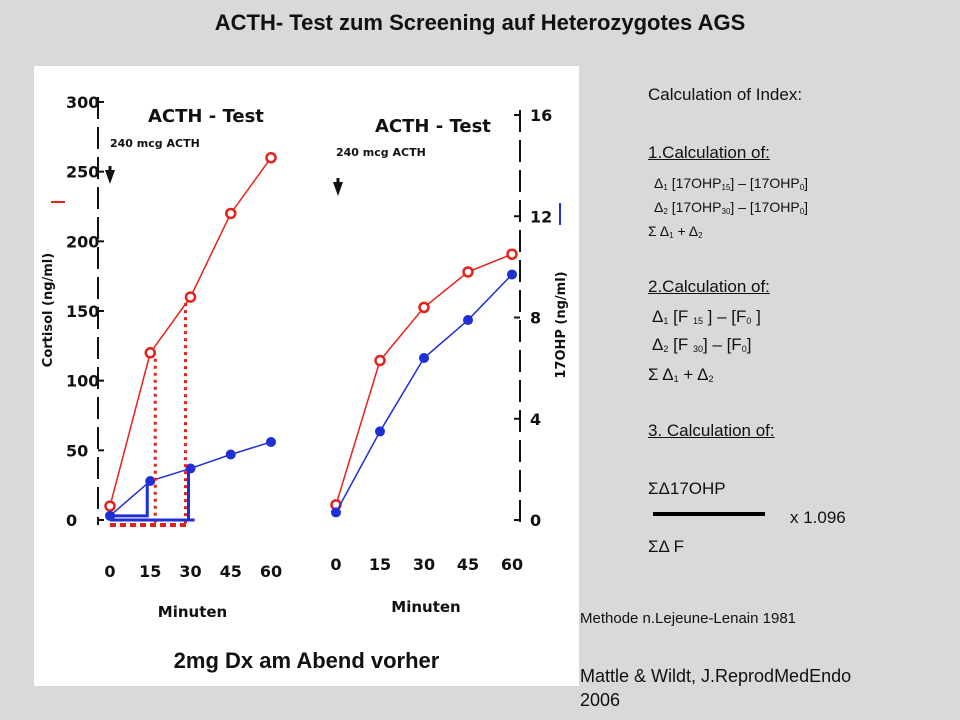  I want to click on calc-step1-sum: Σ Δ1 + Δ2, so click(675, 231).